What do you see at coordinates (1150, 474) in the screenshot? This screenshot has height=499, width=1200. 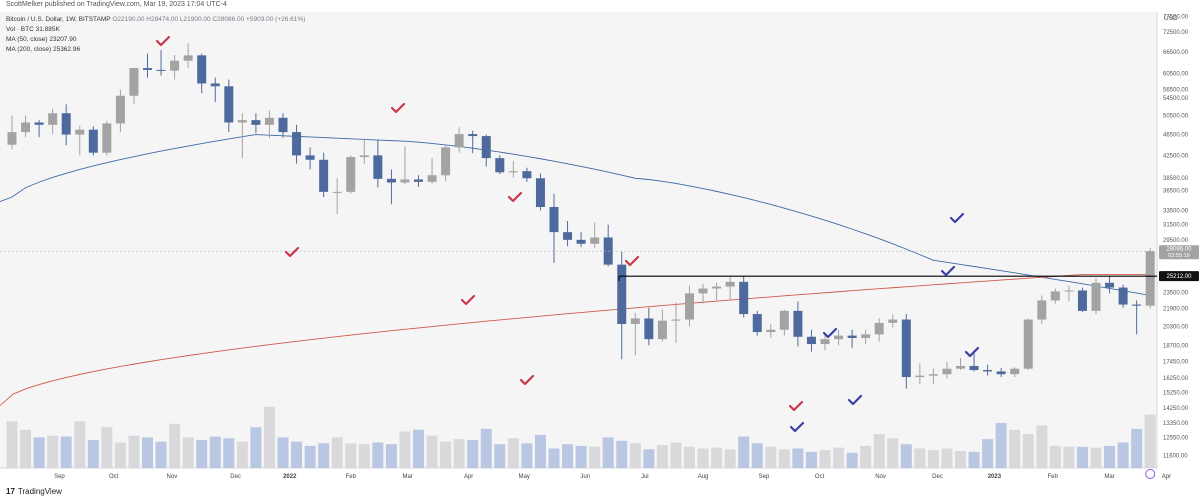 I see `event-marker` at bounding box center [1150, 474].